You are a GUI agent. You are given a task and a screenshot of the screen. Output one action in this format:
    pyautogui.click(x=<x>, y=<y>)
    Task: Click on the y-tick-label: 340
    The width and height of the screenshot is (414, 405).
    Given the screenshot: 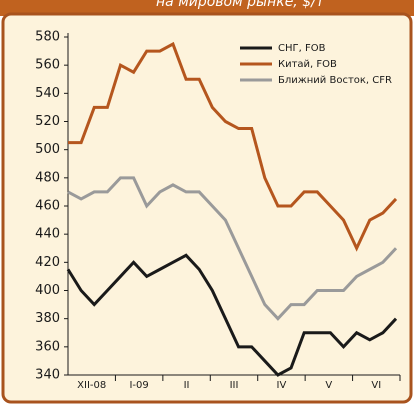 What is the action you would take?
    pyautogui.click(x=47, y=375)
    